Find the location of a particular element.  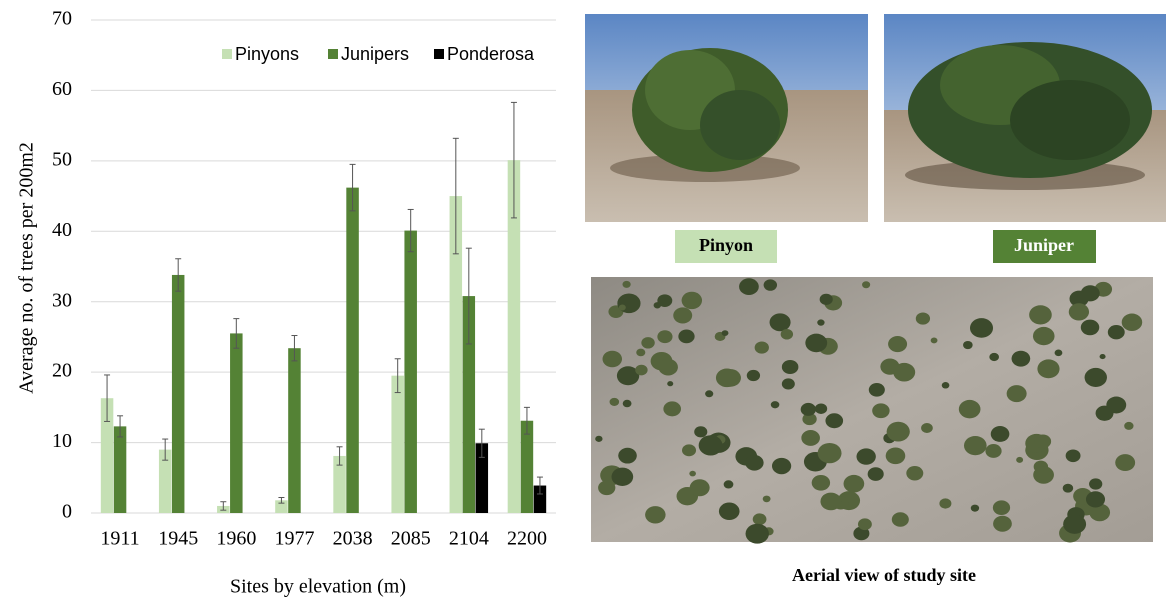

y-tick-label: 60 is located at coordinates (62, 89).